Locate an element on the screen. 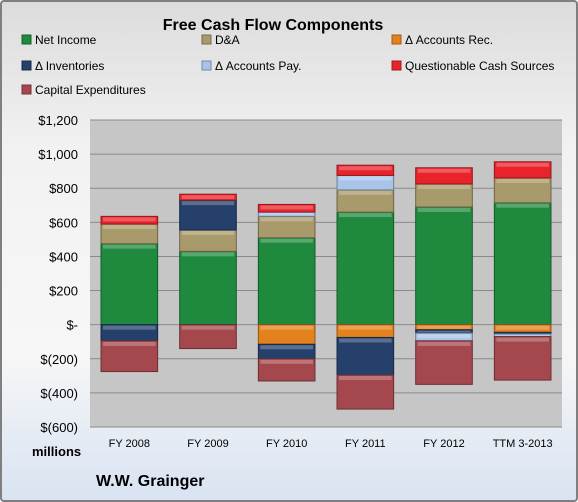 This screenshot has width=578, height=502. x-tick-label: FY 2008 is located at coordinates (129, 444).